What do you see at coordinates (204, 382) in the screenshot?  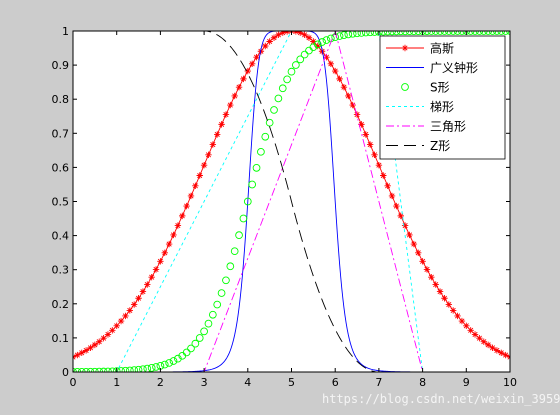 I see `x-tick-label: 3` at bounding box center [204, 382].